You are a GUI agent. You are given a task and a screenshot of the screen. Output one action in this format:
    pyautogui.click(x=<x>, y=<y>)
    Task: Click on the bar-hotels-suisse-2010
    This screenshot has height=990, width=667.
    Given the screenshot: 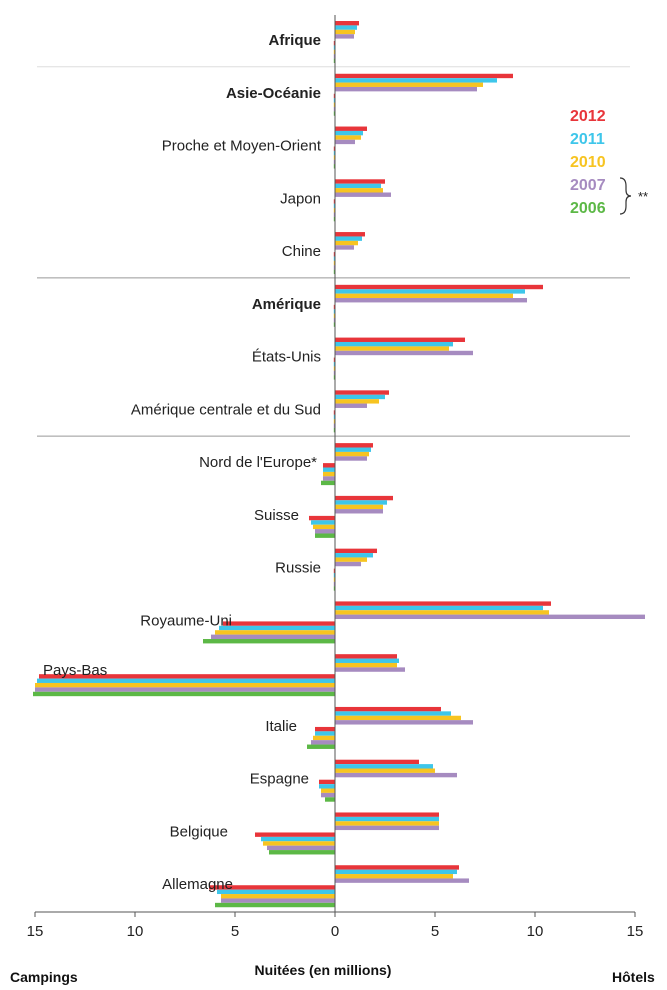 What is the action you would take?
    pyautogui.click(x=359, y=507)
    